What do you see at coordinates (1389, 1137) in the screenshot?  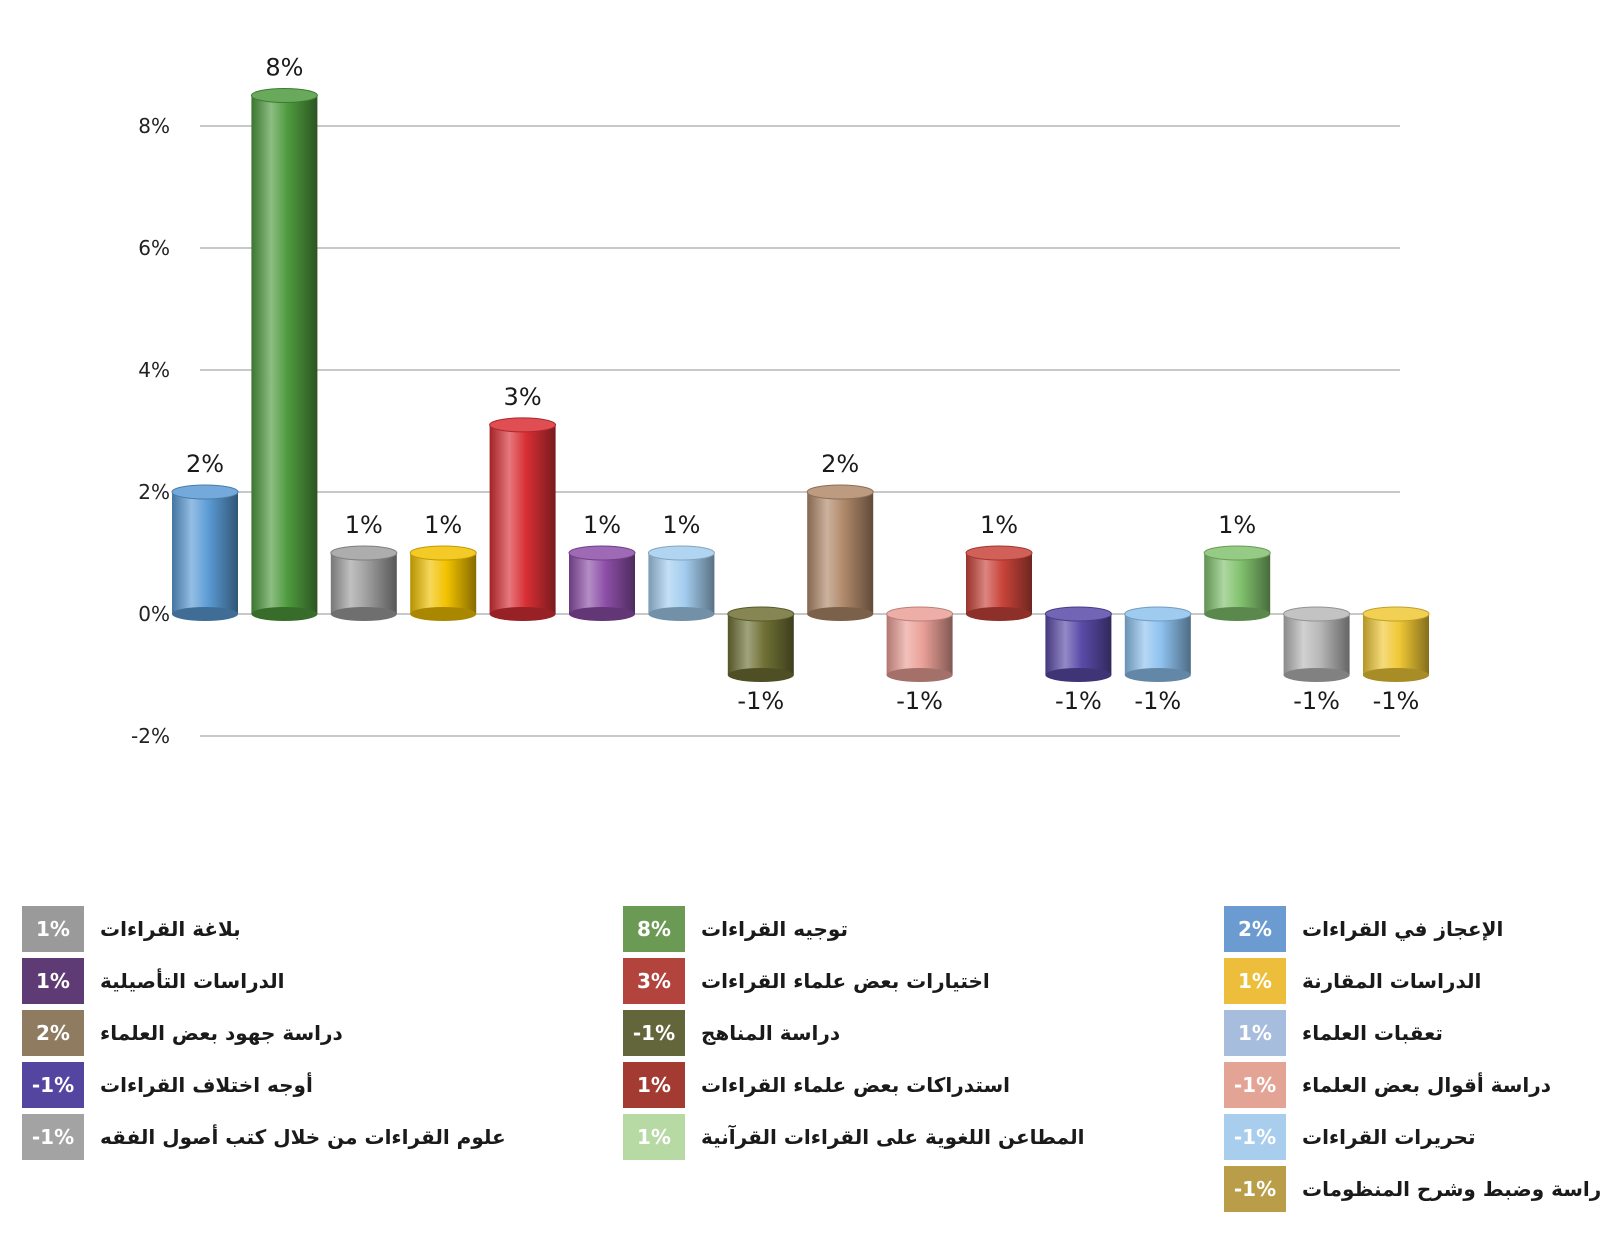 I see `legend-label: تحريرات القراءات` at bounding box center [1389, 1137].